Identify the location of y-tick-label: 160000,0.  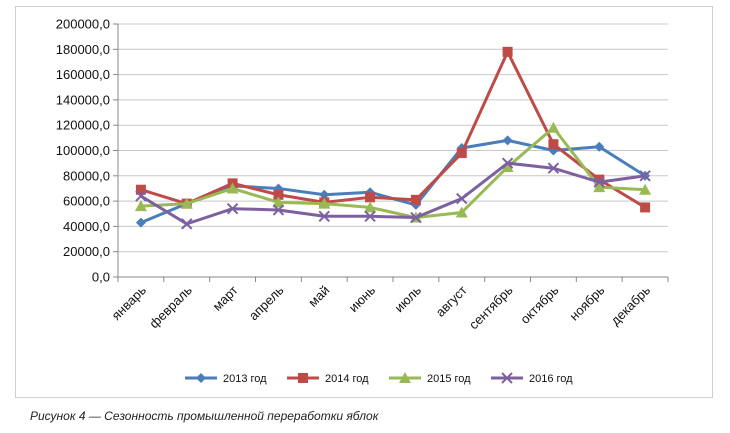
(83, 74).